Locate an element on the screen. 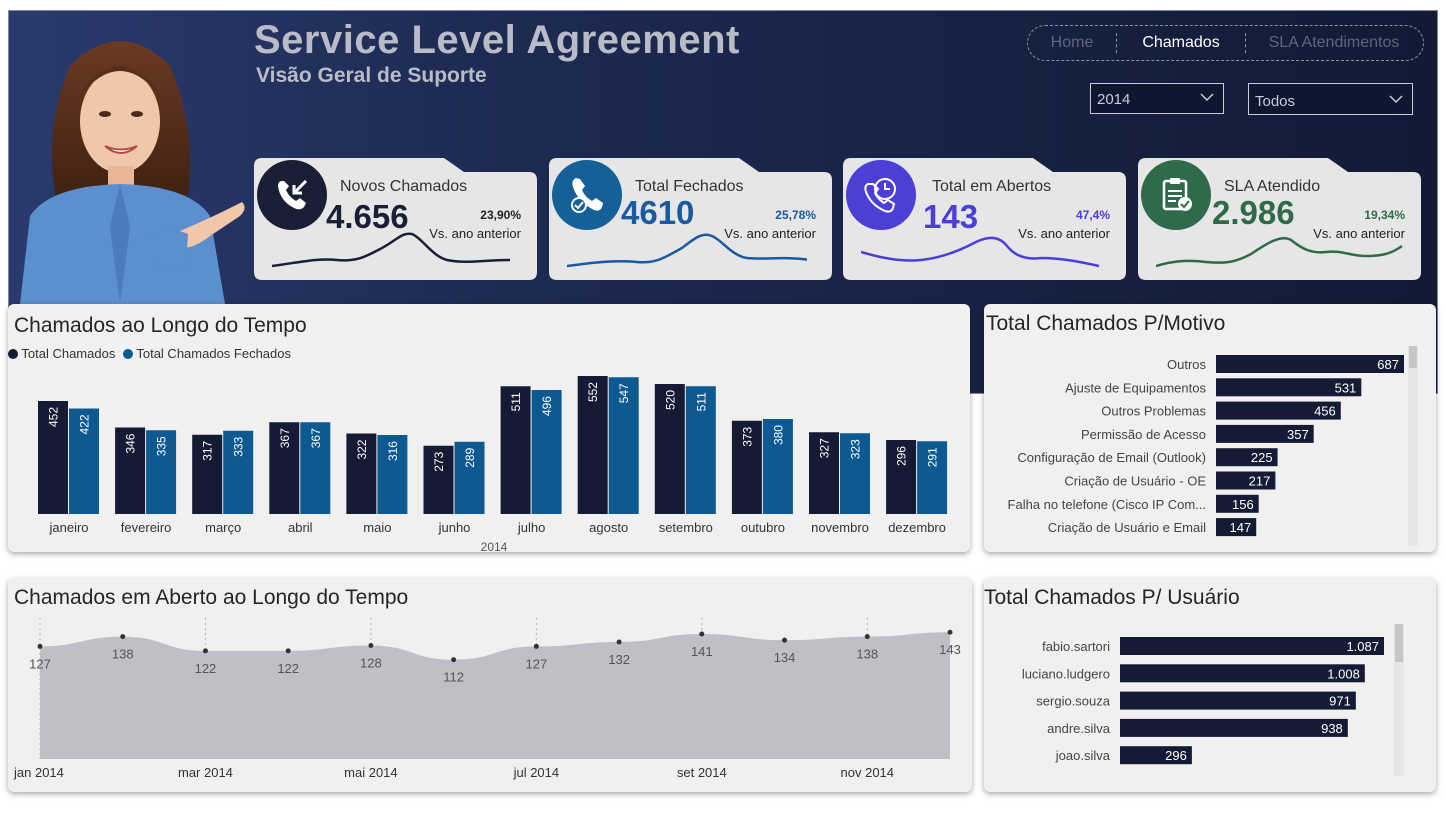  data-label: 380 is located at coordinates (778, 435).